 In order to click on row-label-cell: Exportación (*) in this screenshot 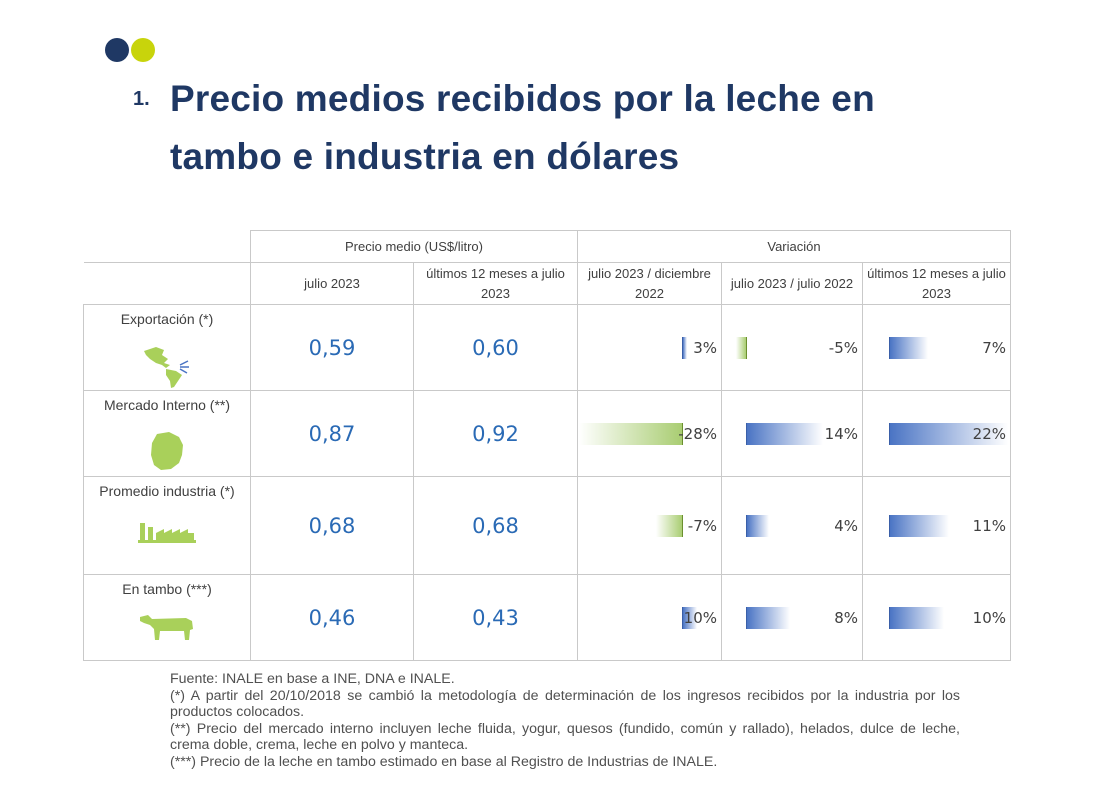, I will do `click(167, 347)`.